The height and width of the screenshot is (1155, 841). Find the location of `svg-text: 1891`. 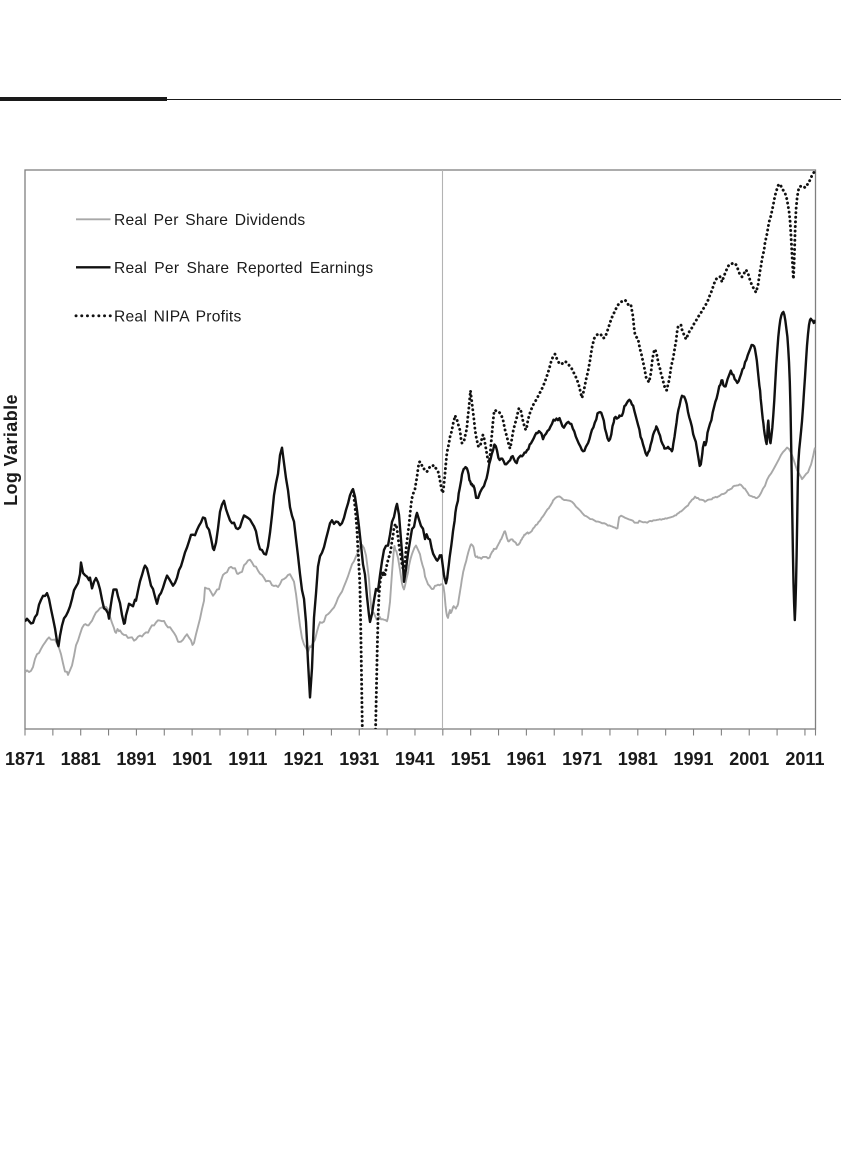

svg-text: 1891 is located at coordinates (136, 759).